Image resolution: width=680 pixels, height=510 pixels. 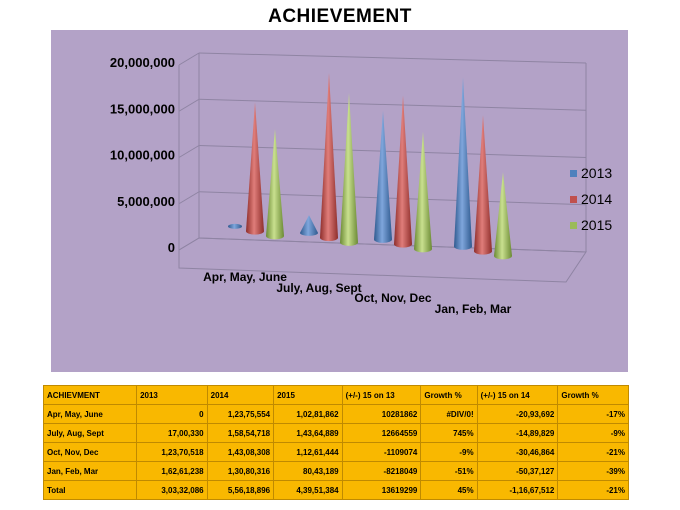 What do you see at coordinates (142, 62) in the screenshot?
I see `y-tick-label: 20,000,000` at bounding box center [142, 62].